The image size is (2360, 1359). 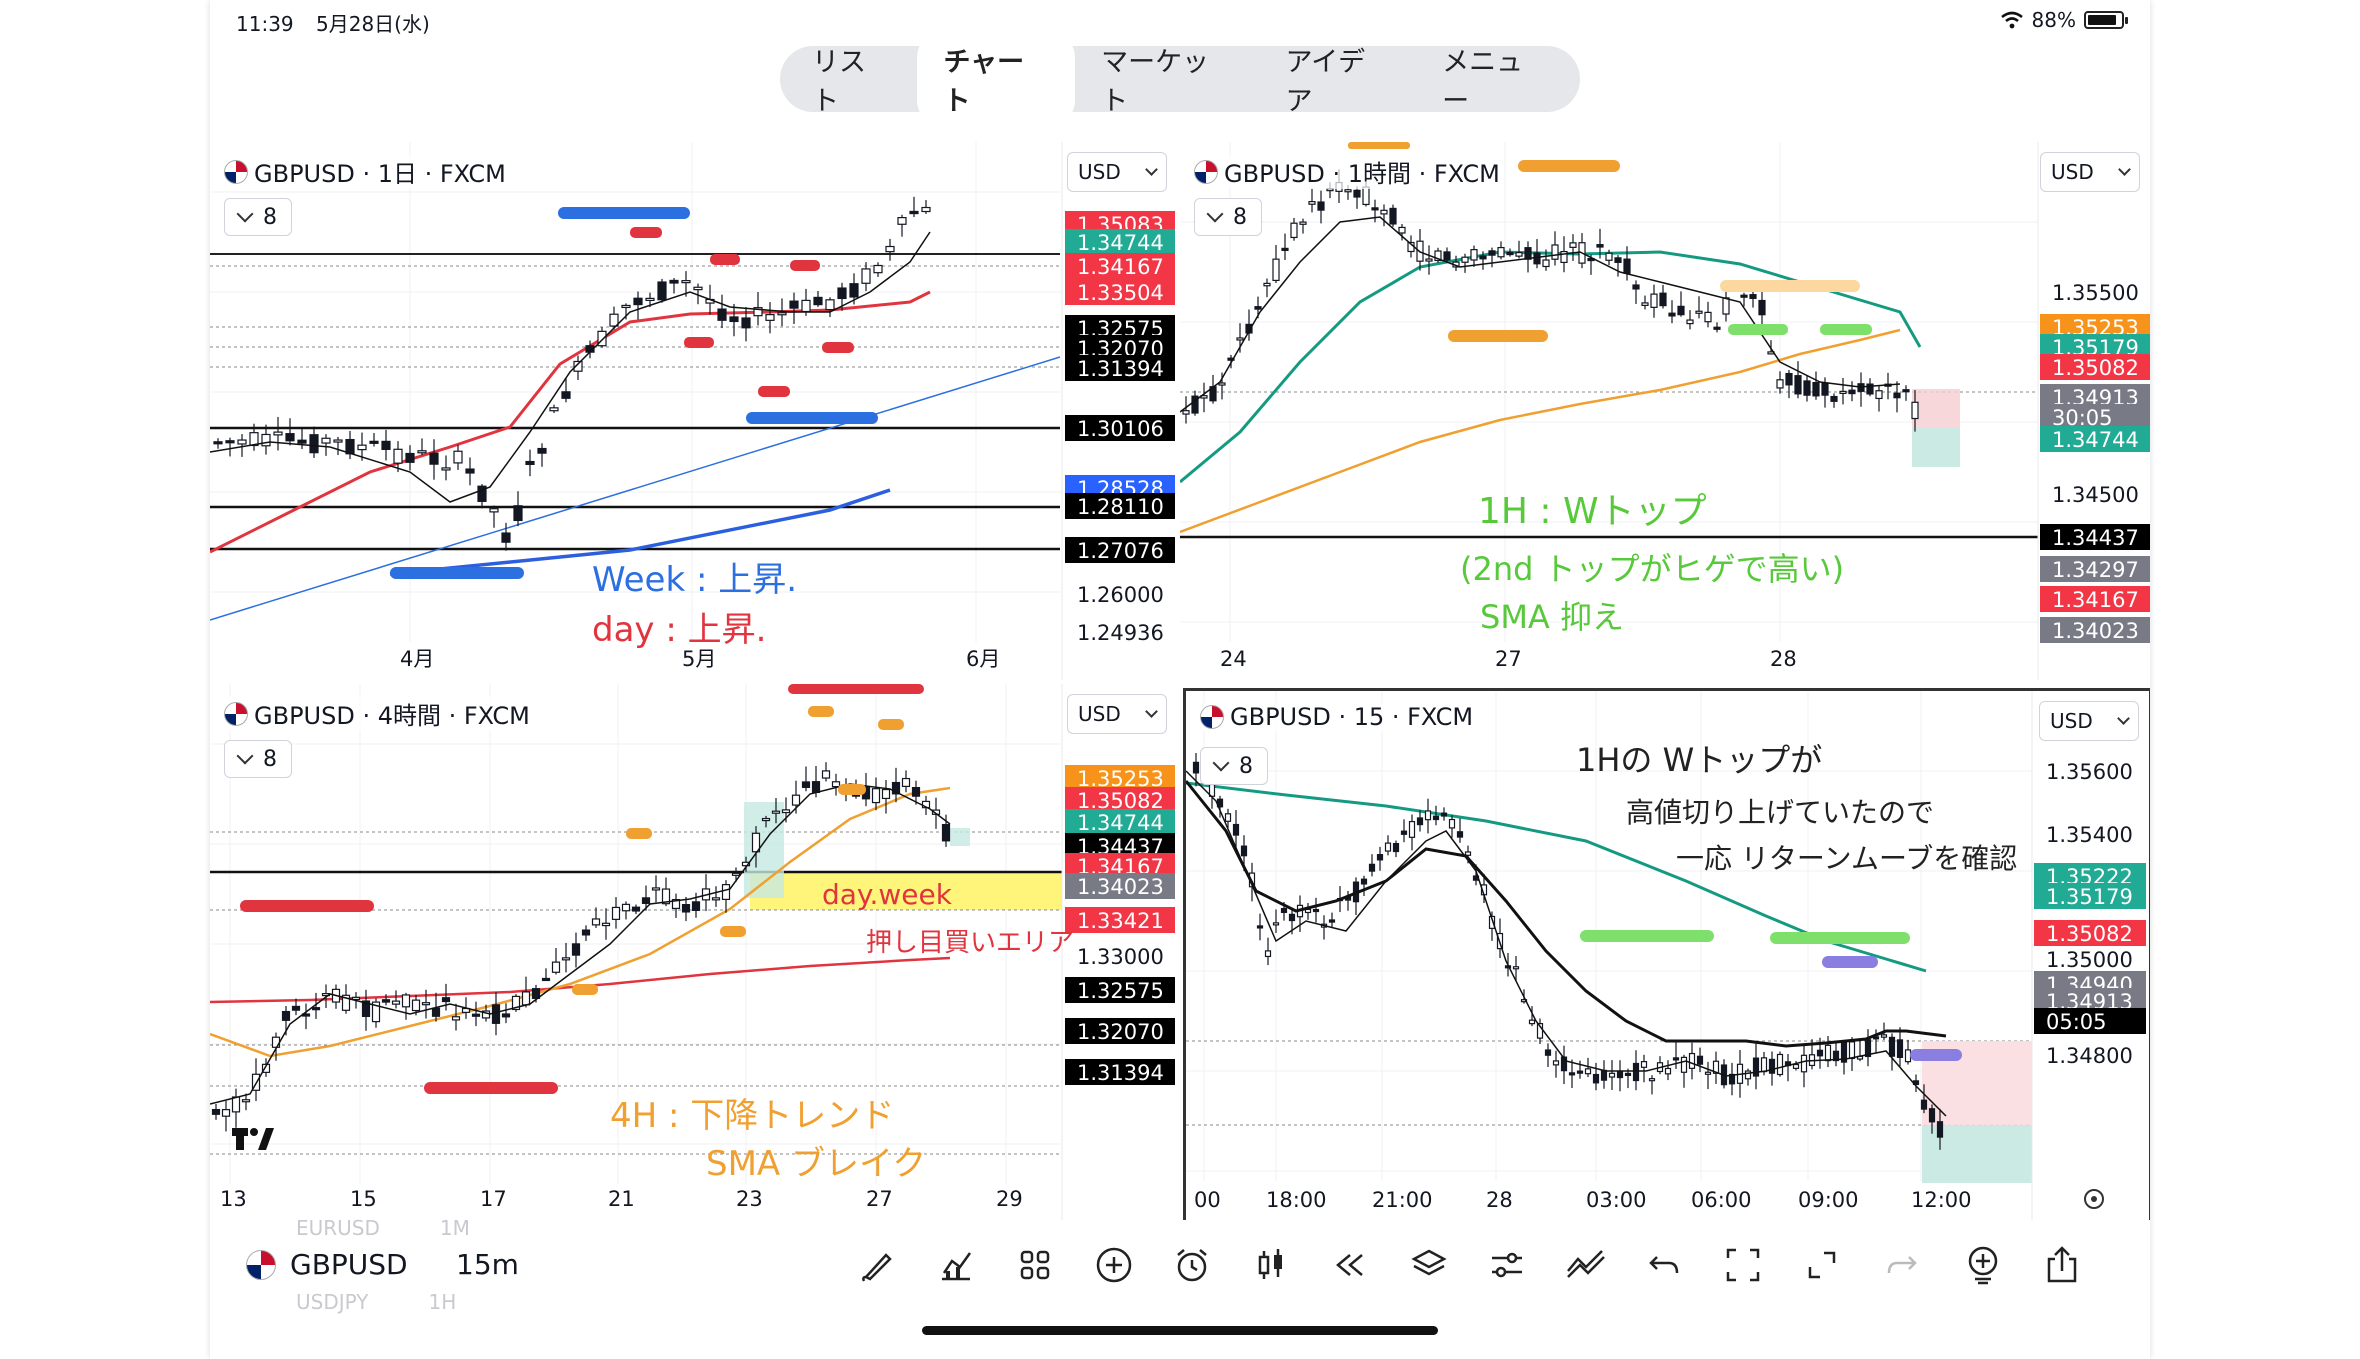 I want to click on expand-icon, so click(x=1822, y=1265).